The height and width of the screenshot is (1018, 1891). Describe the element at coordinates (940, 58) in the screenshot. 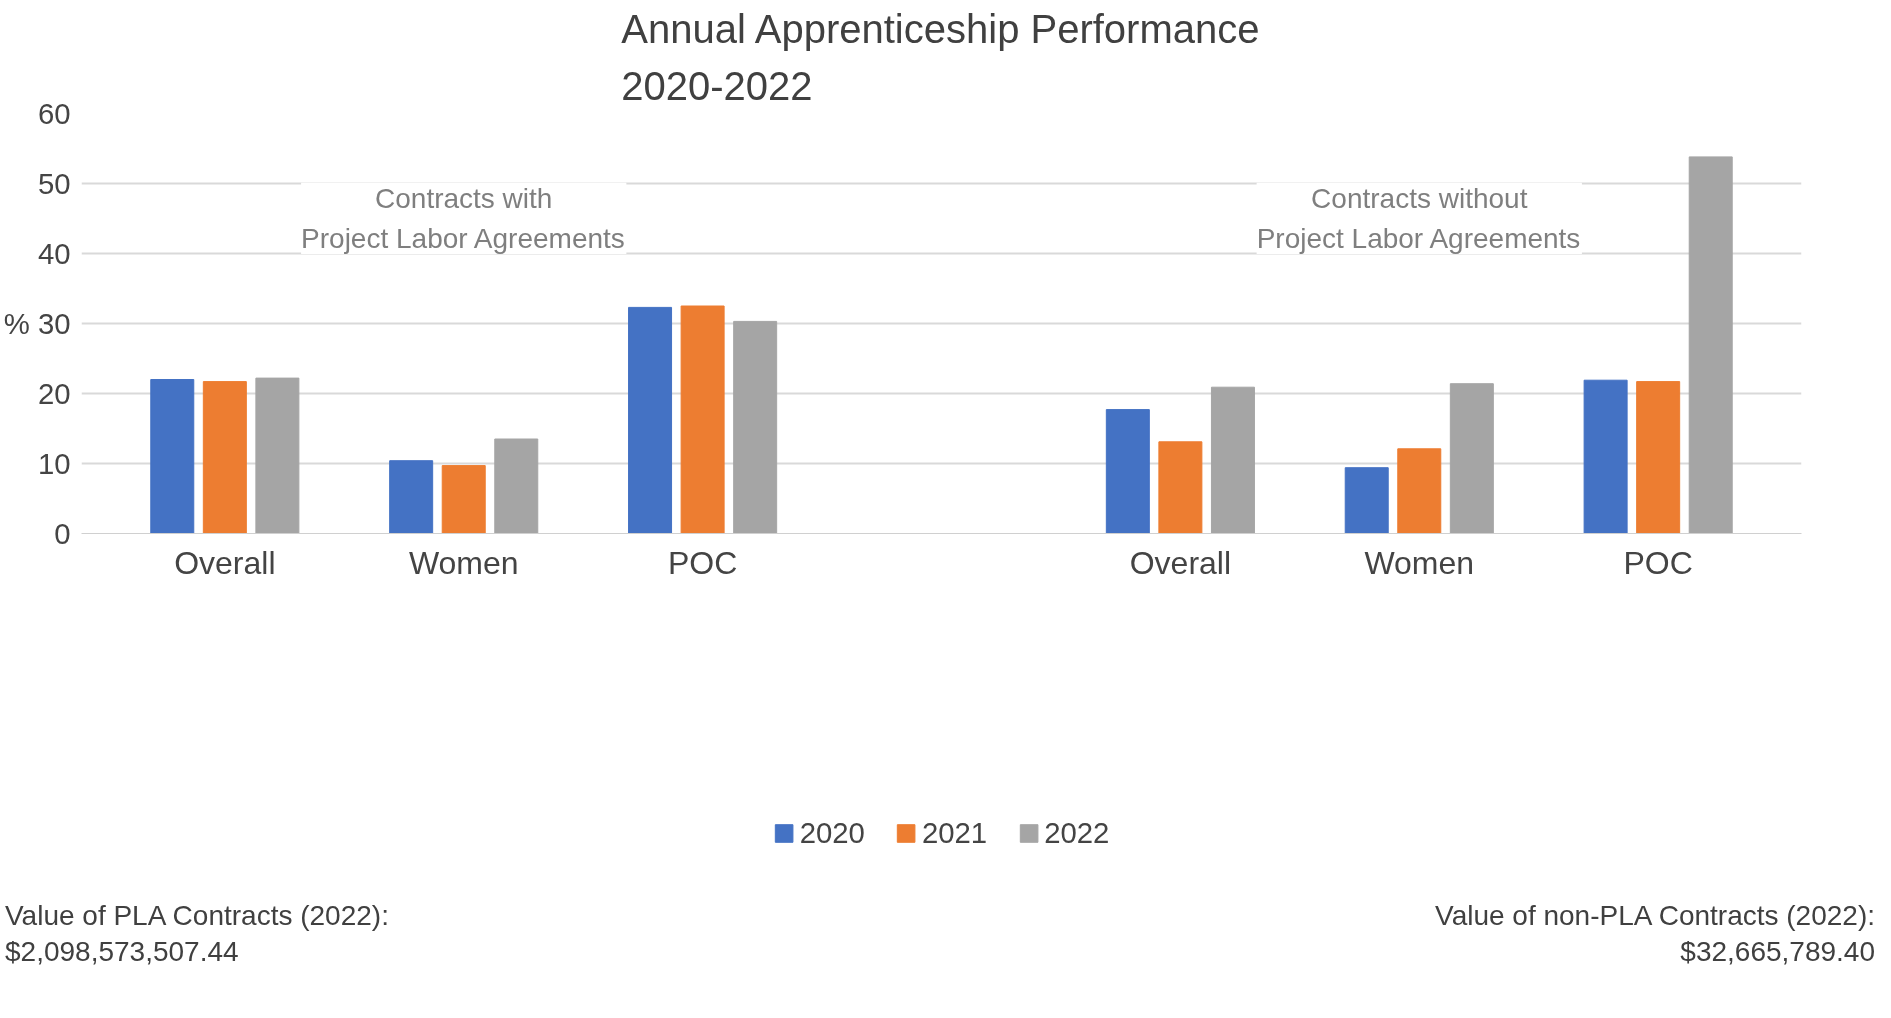

I see `chart-title: Annual Apprenticeship Performance 2020-2022` at that location.